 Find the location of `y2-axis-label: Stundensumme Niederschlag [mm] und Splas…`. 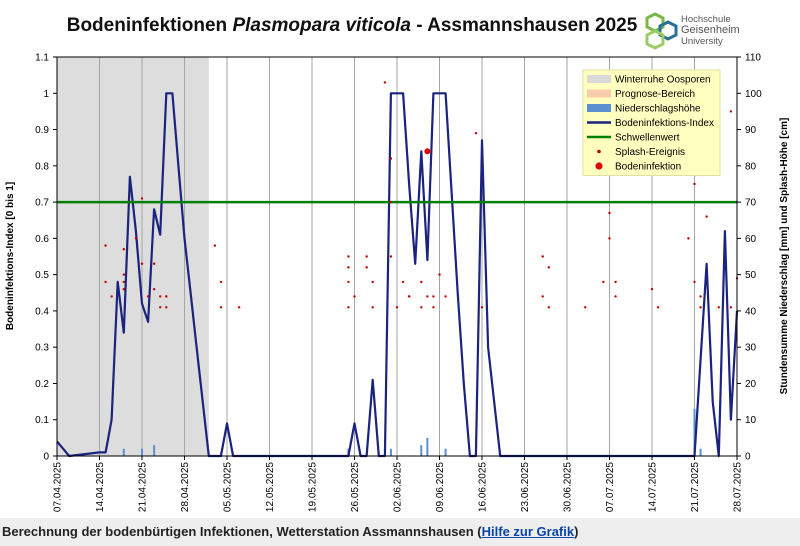

y2-axis-label: Stundensumme Niederschlag [mm] und Splas… is located at coordinates (784, 256).